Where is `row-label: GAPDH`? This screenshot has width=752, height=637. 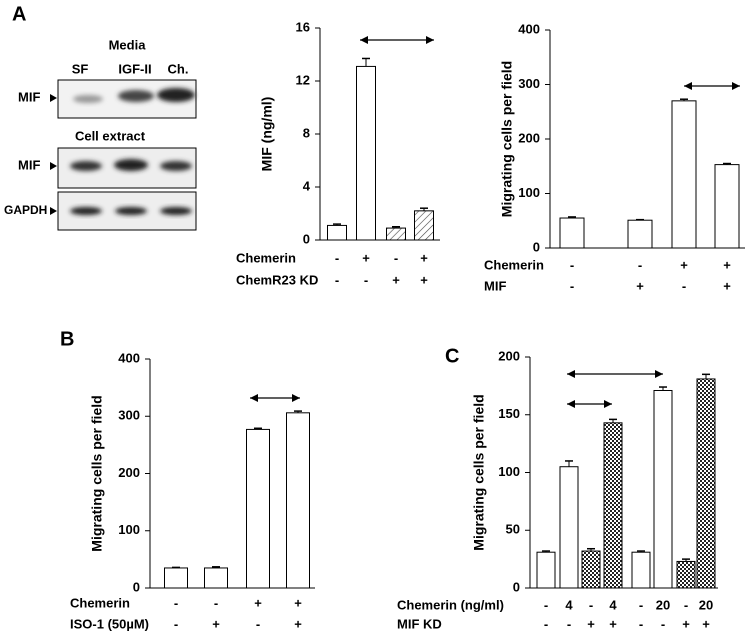 row-label: GAPDH is located at coordinates (25, 210).